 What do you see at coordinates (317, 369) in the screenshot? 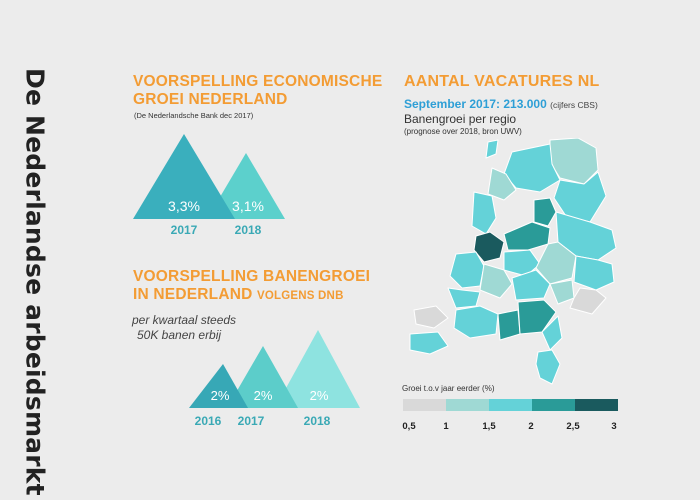
I see `triangle-jobs-2018` at bounding box center [317, 369].